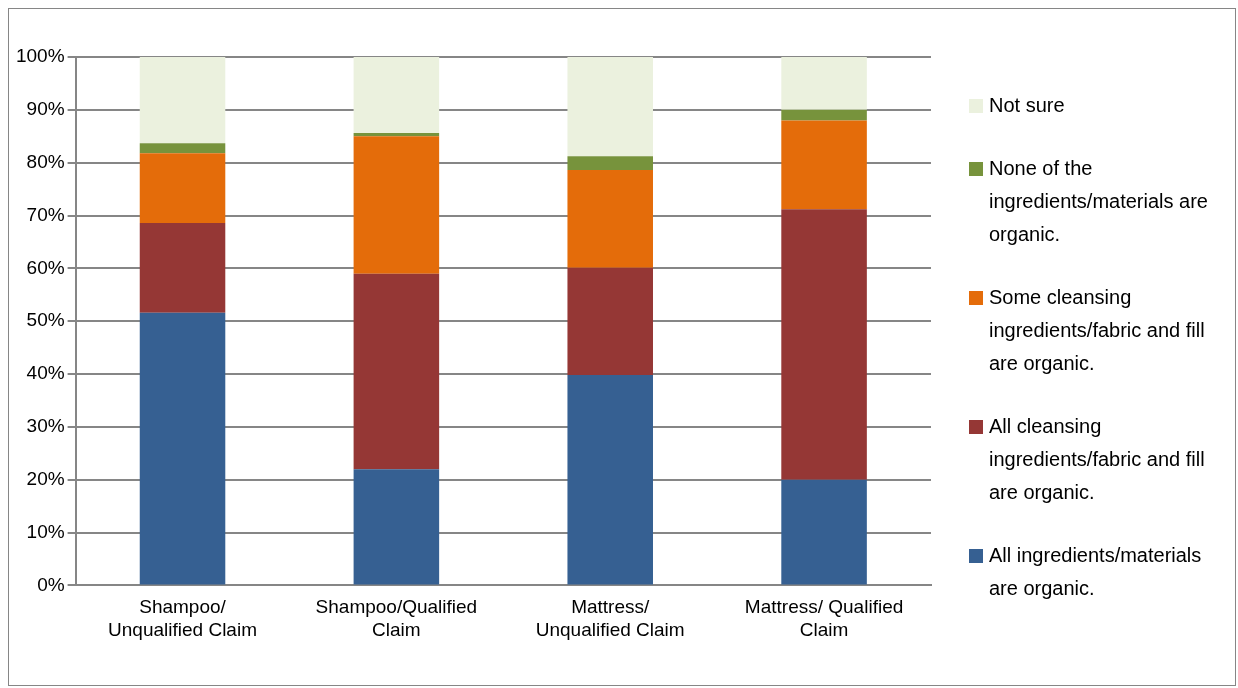 The image size is (1238, 688). Describe the element at coordinates (40, 56) in the screenshot. I see `y-tick-label: 100%` at that location.